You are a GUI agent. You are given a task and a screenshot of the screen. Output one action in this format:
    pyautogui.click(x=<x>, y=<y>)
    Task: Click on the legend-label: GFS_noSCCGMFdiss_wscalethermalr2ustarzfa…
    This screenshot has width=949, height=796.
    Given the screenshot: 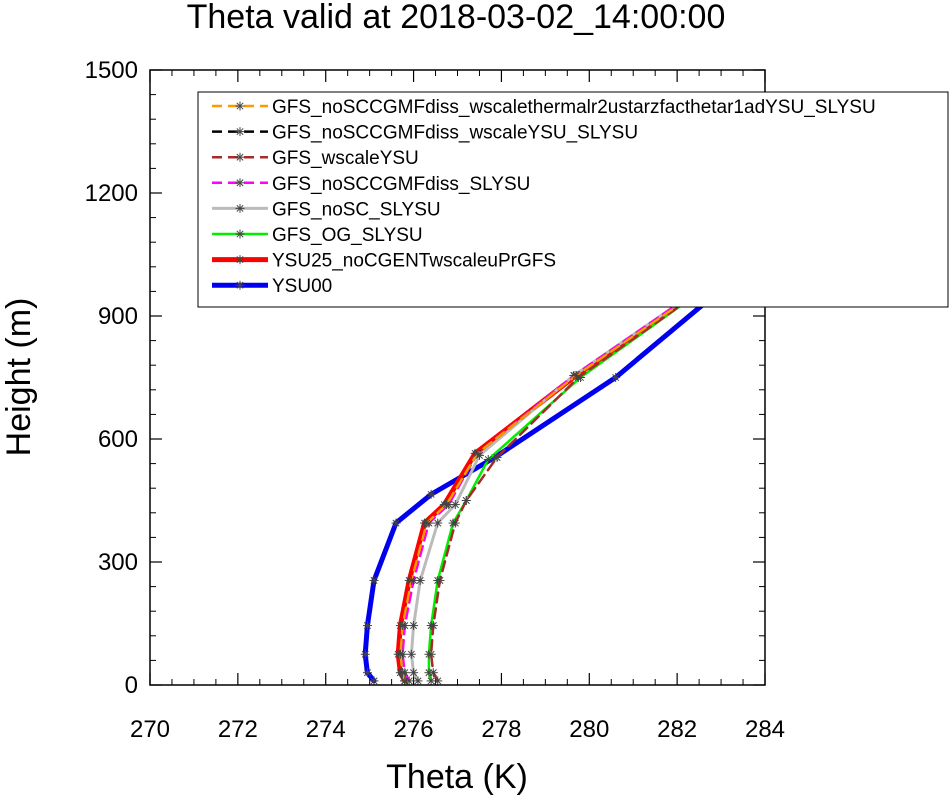 What is the action you would take?
    pyautogui.click(x=574, y=107)
    